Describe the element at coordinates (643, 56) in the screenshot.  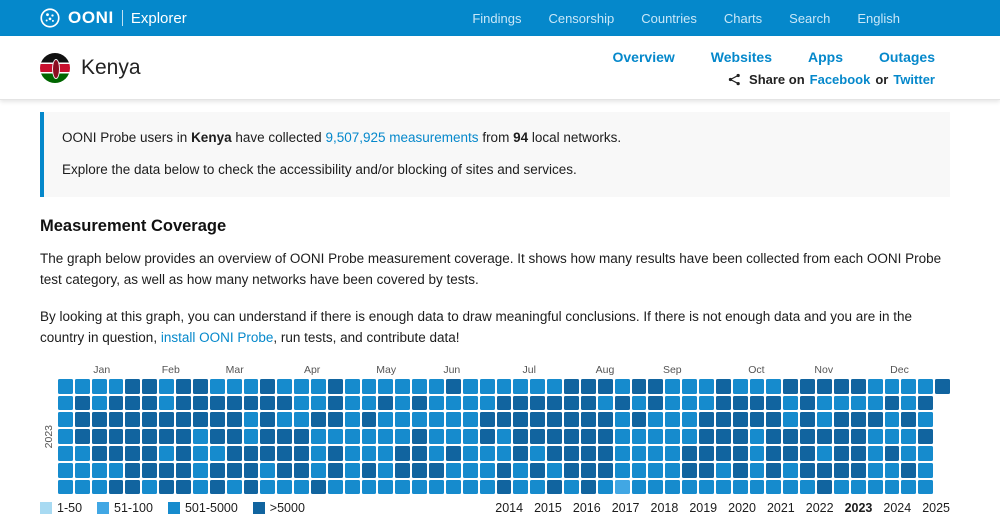
I see `tab-overview: Overview` at that location.